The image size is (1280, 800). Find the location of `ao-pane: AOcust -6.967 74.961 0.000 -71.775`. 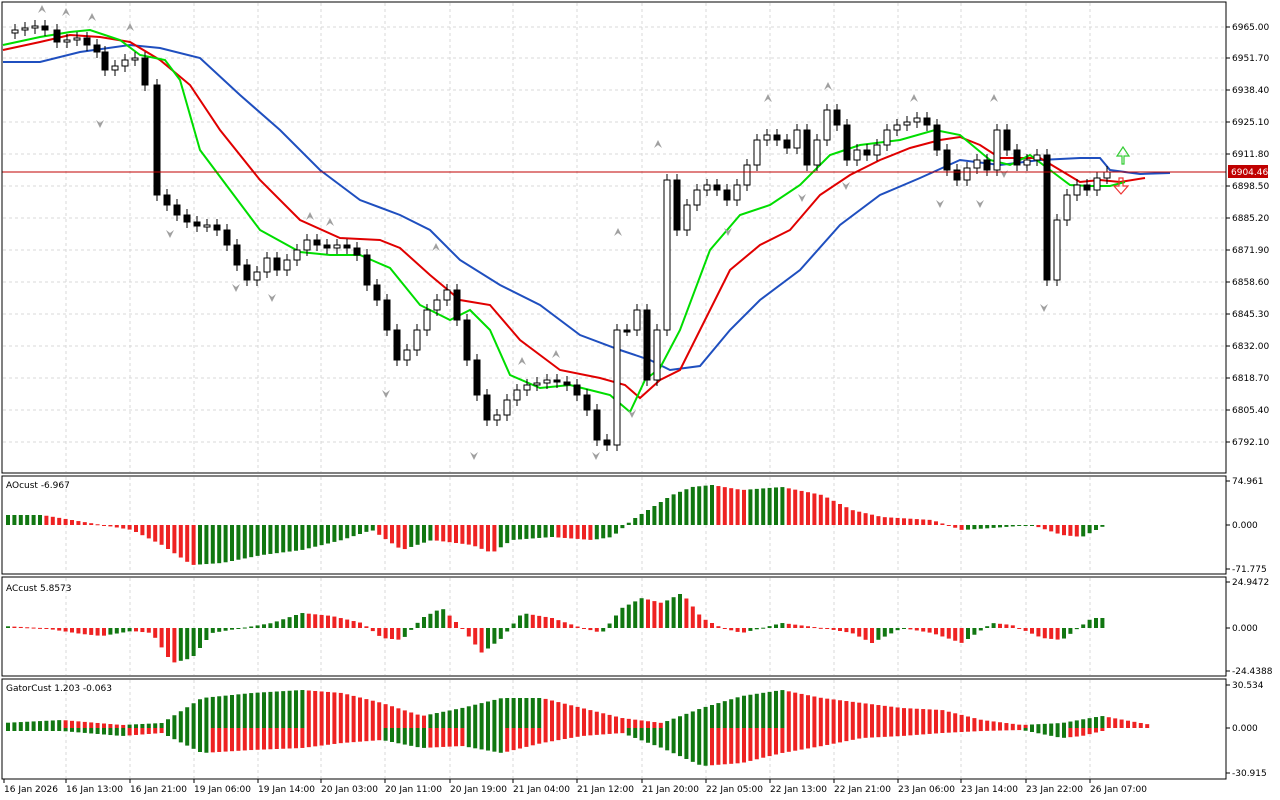

ao-pane: AOcust -6.967 74.961 0.000 -71.775 is located at coordinates (634, 525).